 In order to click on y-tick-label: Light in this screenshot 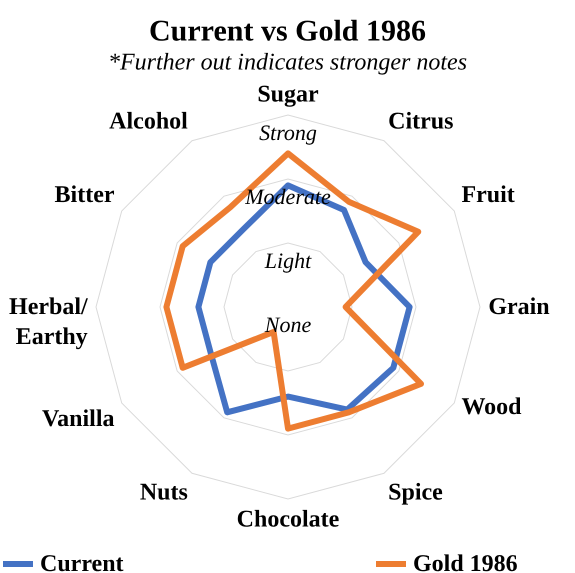, I will do `click(288, 260)`.